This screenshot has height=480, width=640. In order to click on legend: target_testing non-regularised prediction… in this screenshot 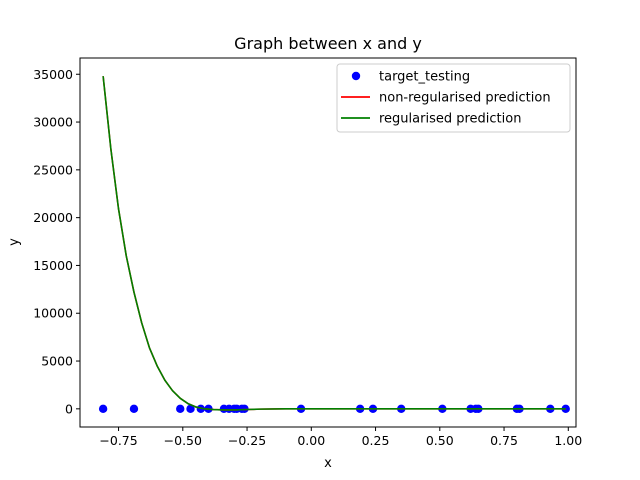, I will do `click(453, 98)`.